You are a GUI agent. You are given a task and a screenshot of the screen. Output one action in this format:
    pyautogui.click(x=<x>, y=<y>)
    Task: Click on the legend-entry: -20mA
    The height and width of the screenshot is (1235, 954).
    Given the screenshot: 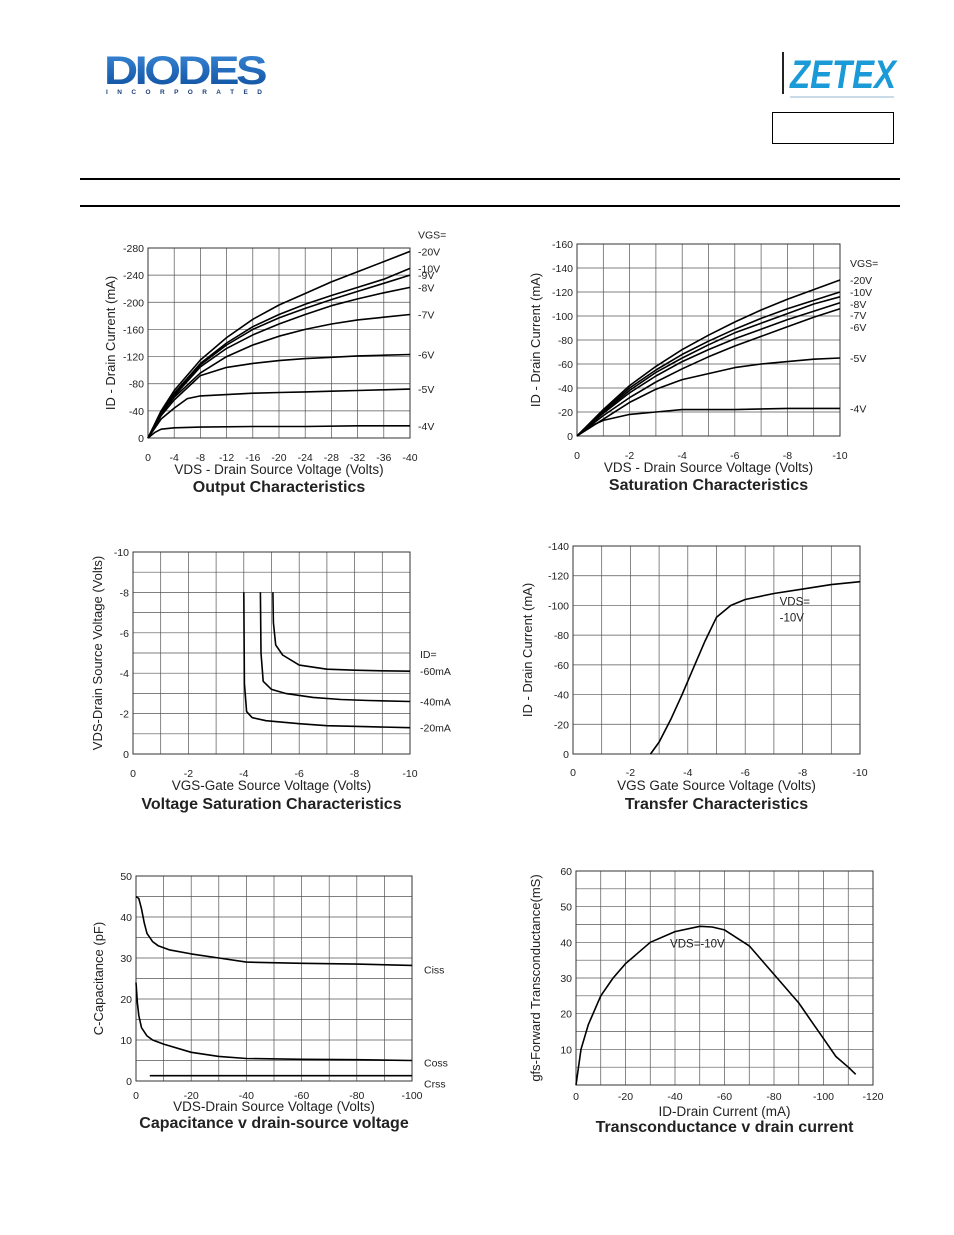 What is the action you would take?
    pyautogui.click(x=435, y=729)
    